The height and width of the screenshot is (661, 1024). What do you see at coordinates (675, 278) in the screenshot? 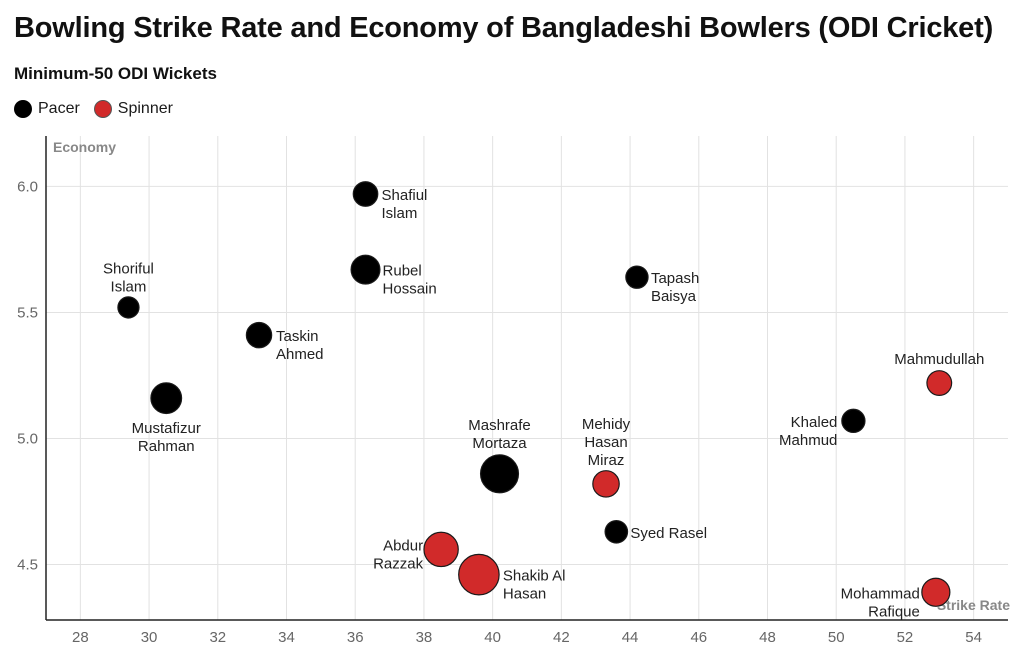
I see `point-label-line: Tapash` at bounding box center [675, 278].